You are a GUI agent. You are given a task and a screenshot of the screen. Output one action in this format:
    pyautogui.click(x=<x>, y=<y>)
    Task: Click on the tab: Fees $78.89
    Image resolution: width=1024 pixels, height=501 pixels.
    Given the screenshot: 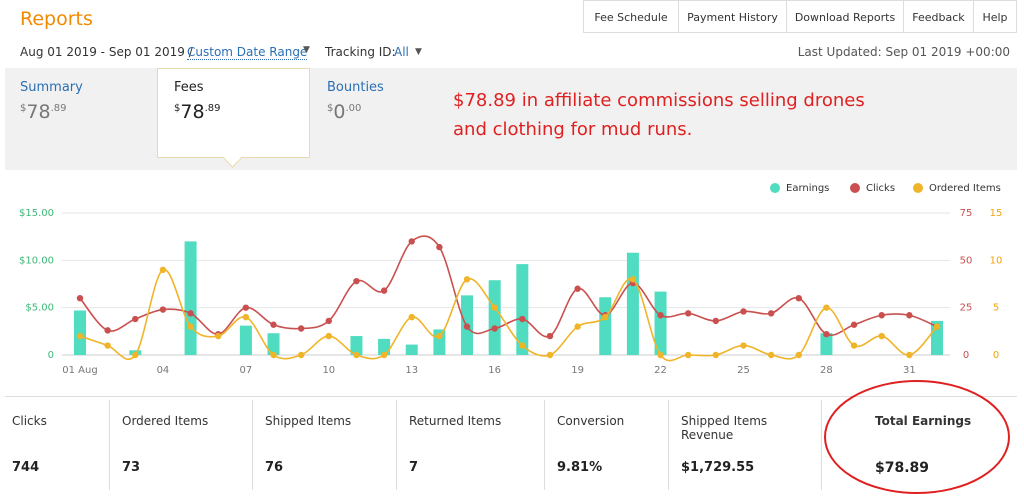 What is the action you would take?
    pyautogui.click(x=197, y=101)
    